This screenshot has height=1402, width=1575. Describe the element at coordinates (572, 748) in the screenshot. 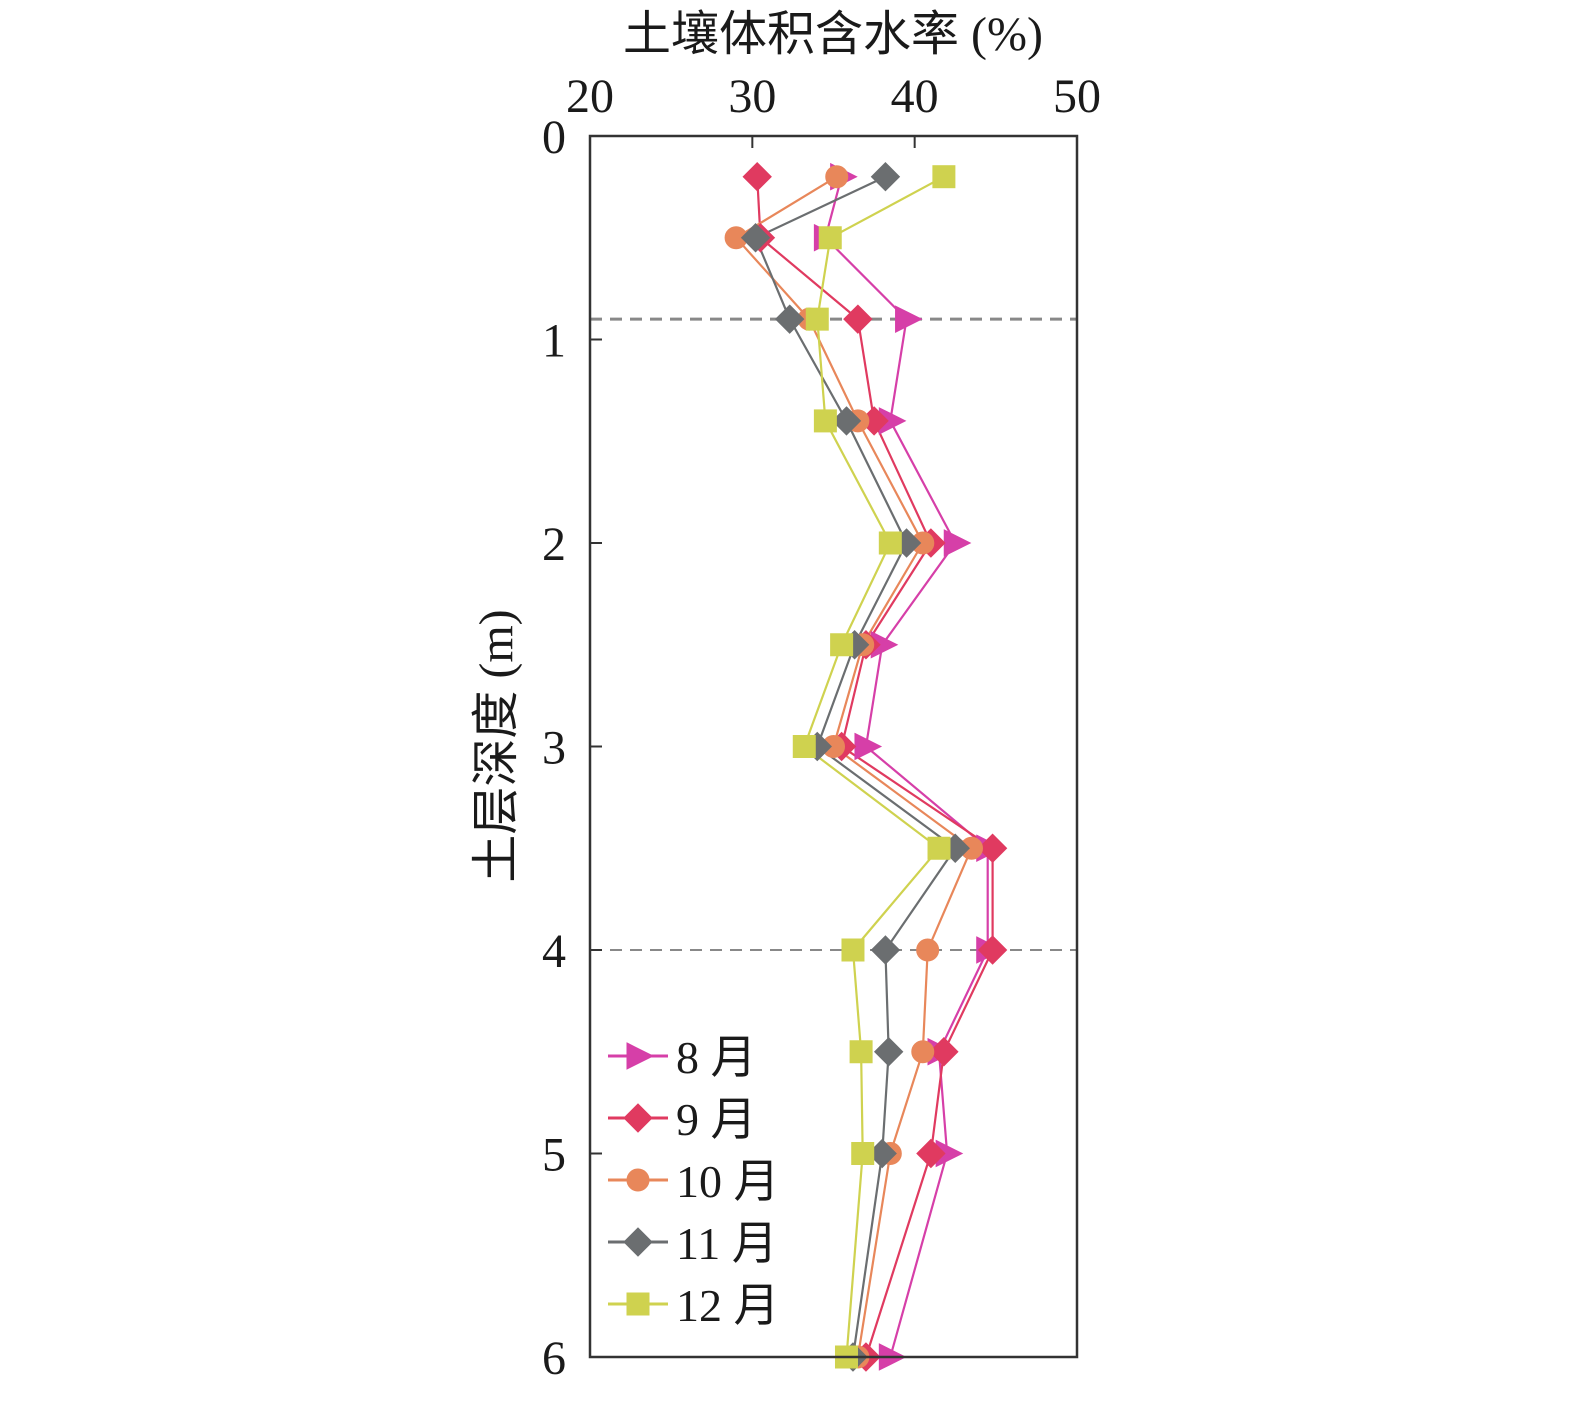

I see `y-axis-ticks: 0 1 2 3 4 5 6` at that location.